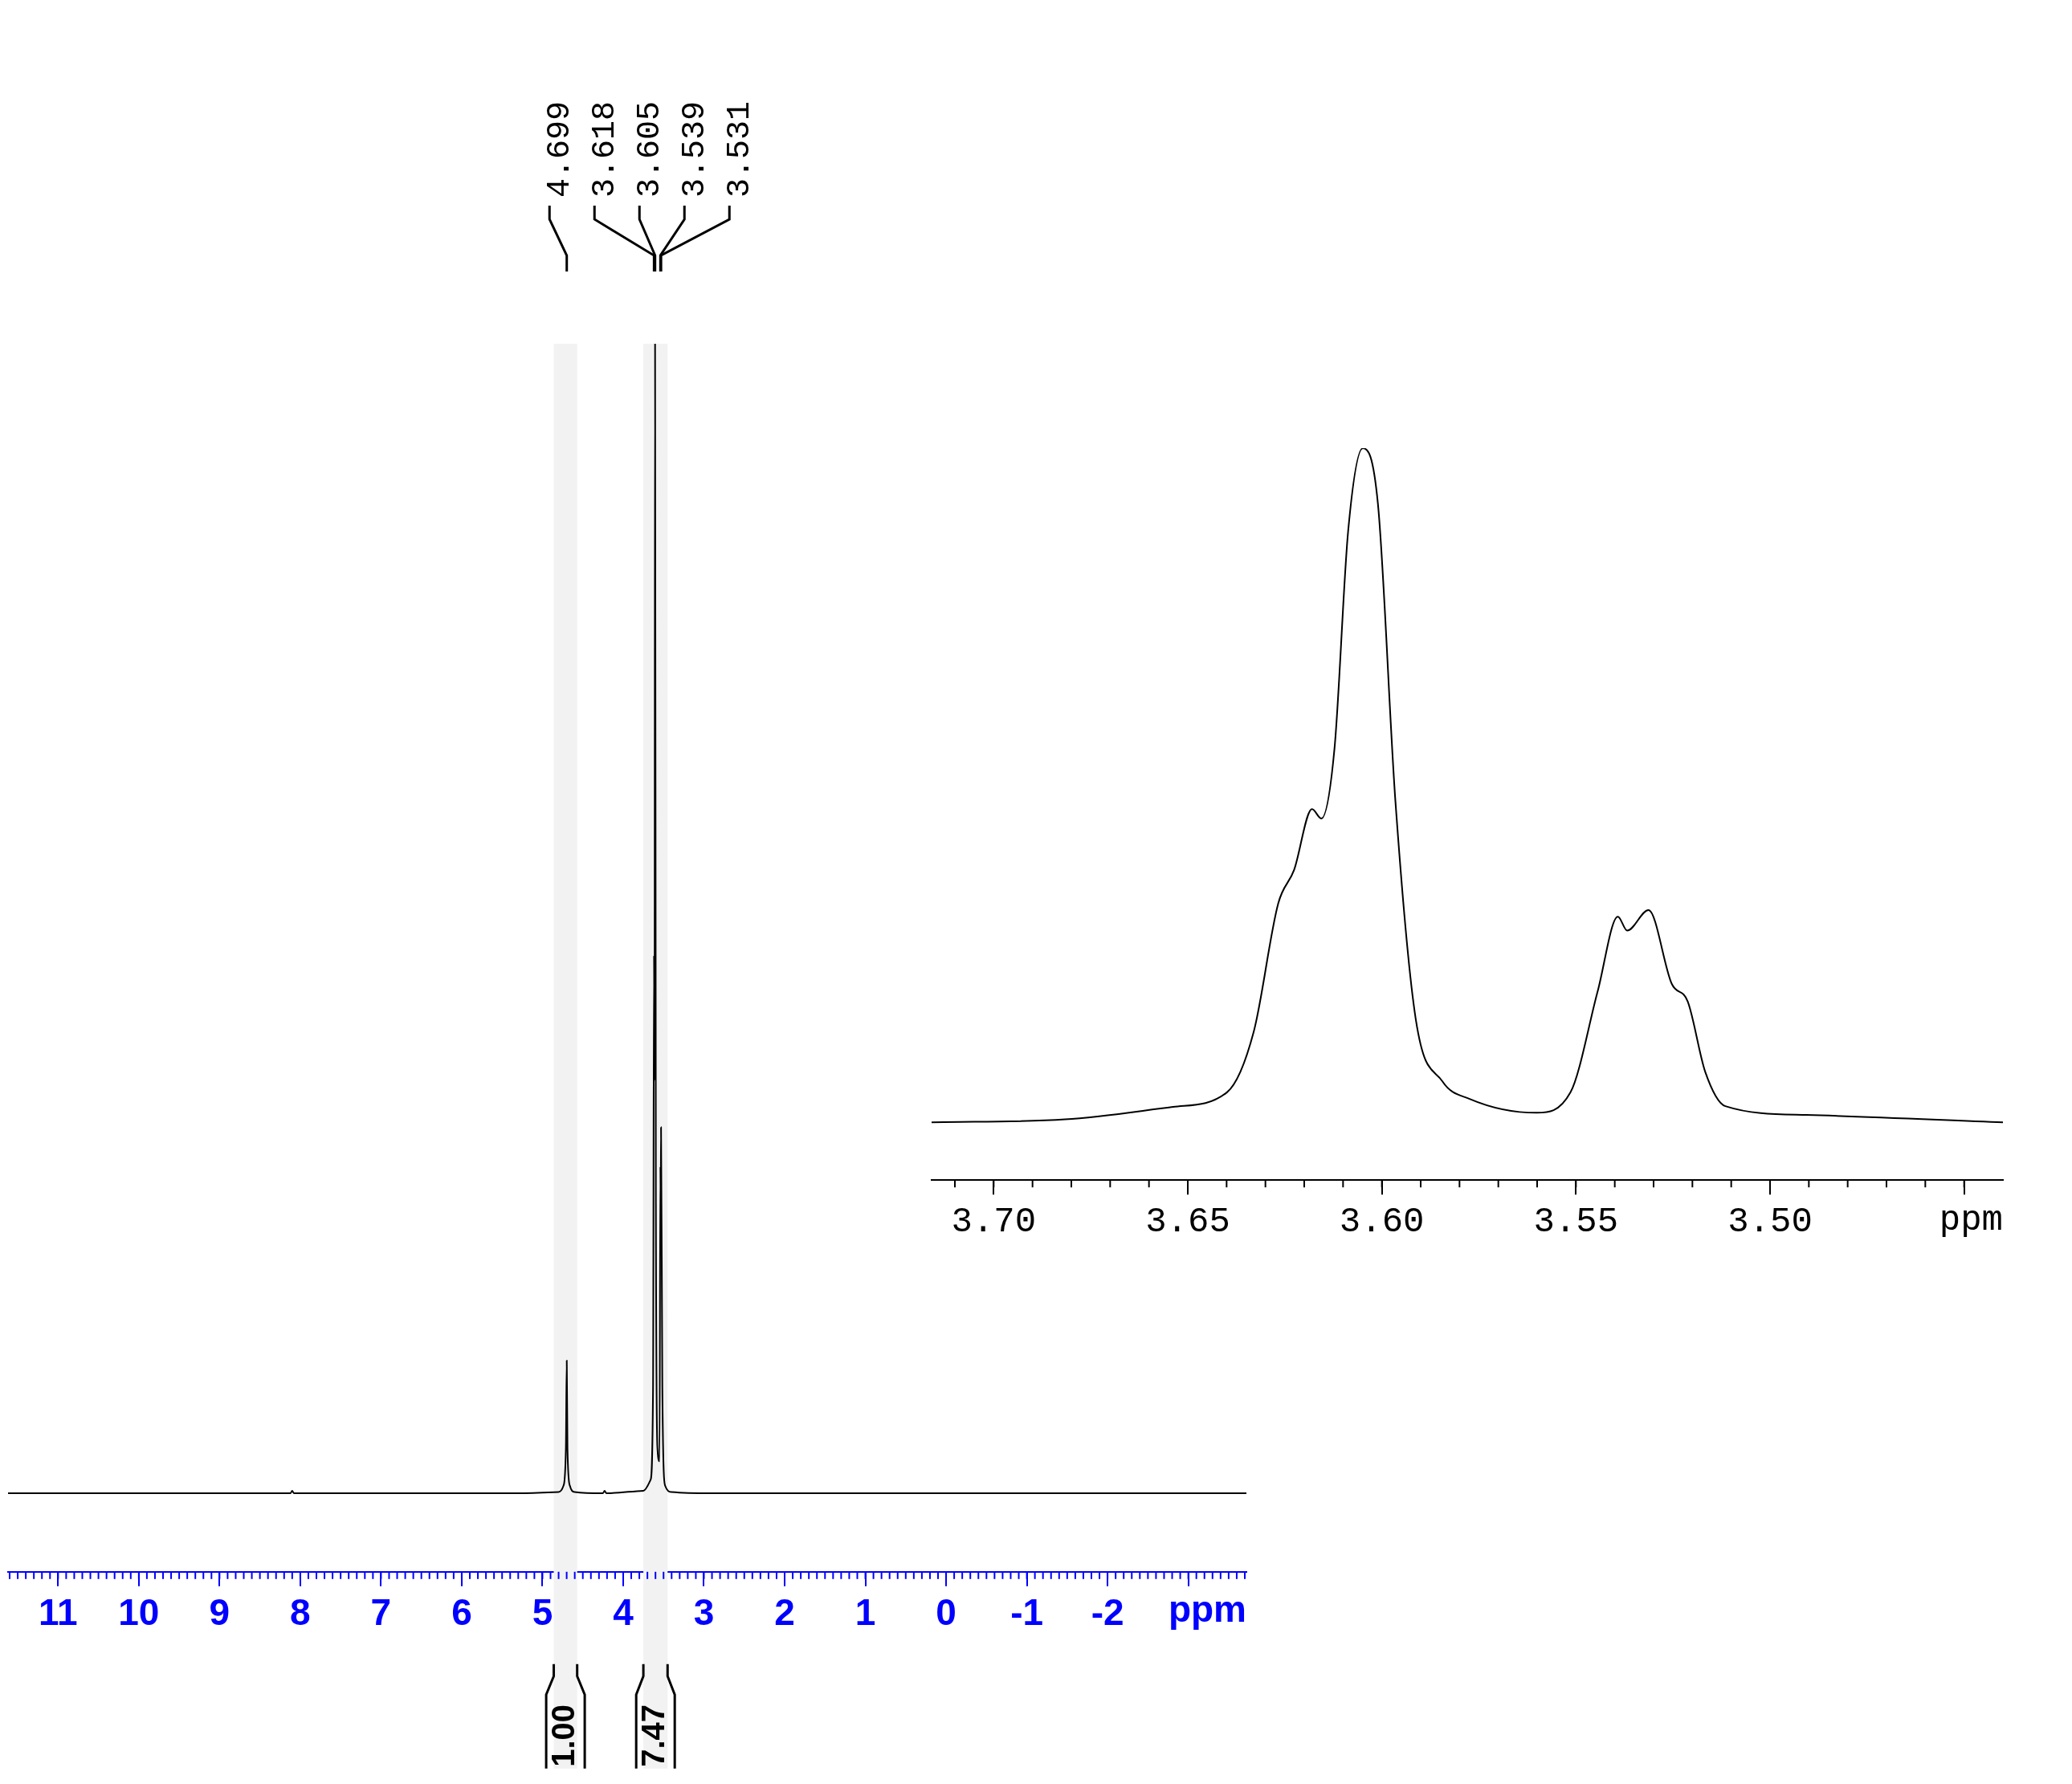  What do you see at coordinates (563, 1735) in the screenshot?
I see `band-label: 1.00` at bounding box center [563, 1735].